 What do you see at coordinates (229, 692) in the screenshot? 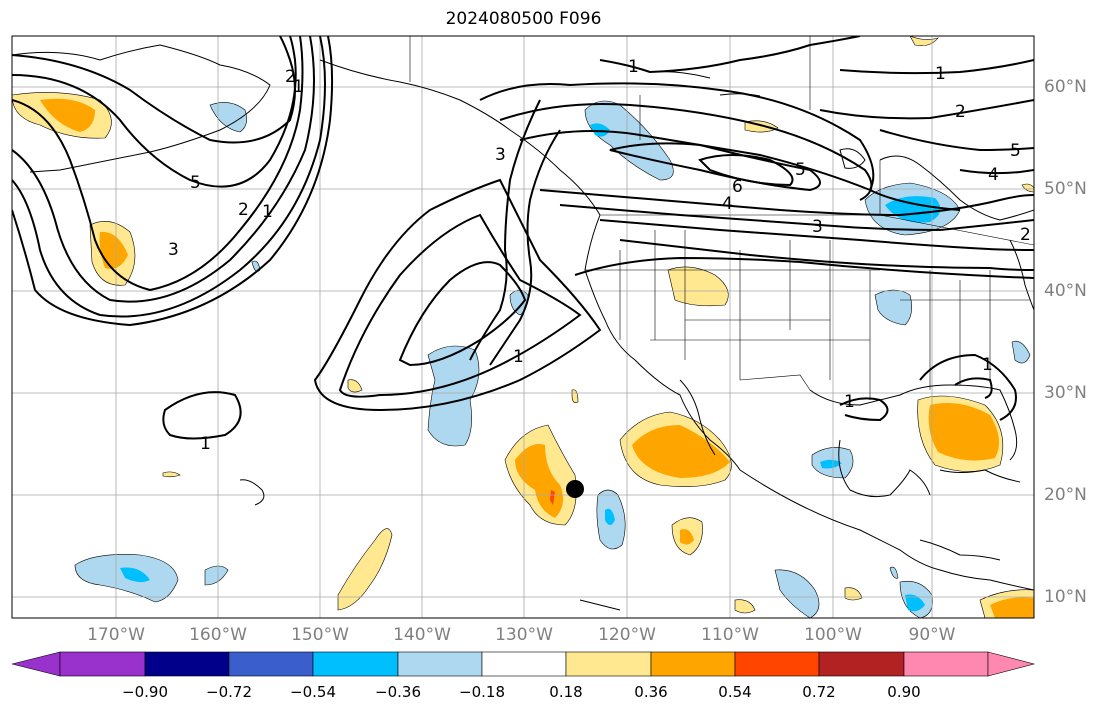
I see `colorbar-tick-label: −0.72` at bounding box center [229, 692].